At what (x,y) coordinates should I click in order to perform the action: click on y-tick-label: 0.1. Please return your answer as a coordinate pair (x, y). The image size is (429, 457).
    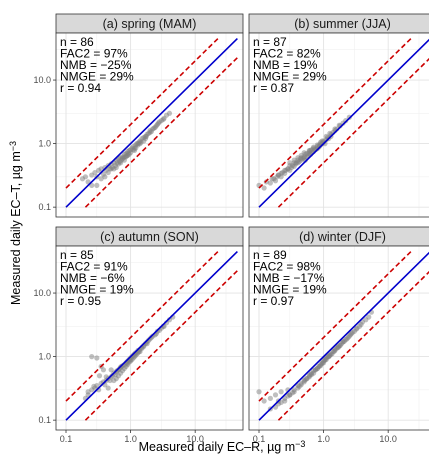
    Looking at the image, I should click on (44, 420).